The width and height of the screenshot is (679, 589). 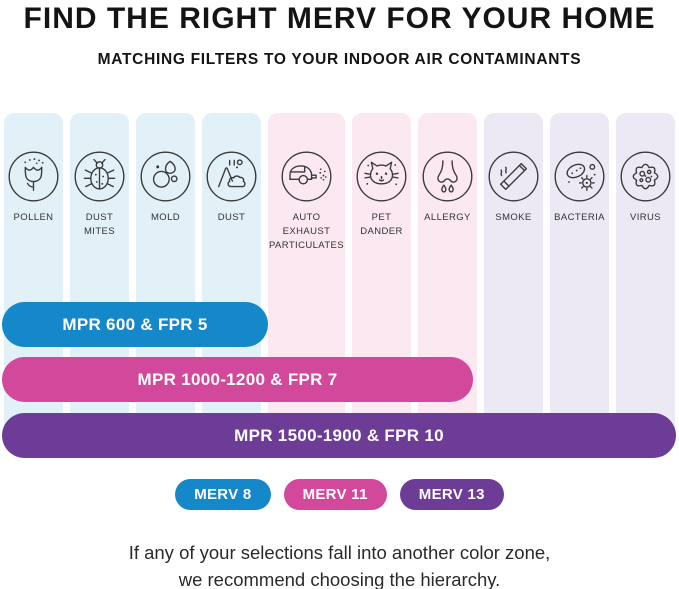 What do you see at coordinates (339, 18) in the screenshot?
I see `page-title: FIND THE RIGHT MERV FOR YOUR HOME` at bounding box center [339, 18].